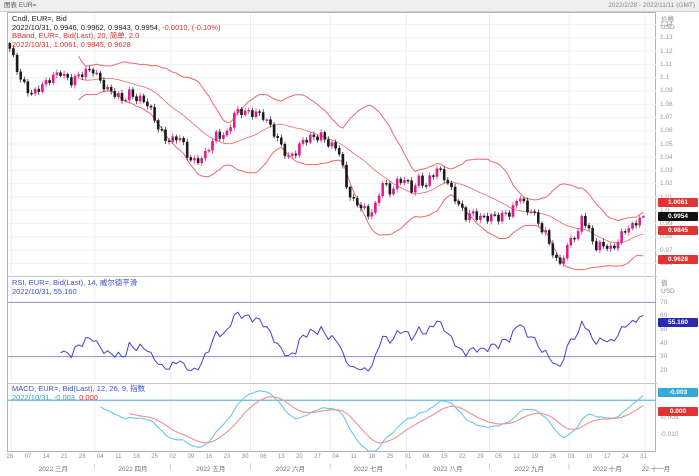  What do you see at coordinates (386, 420) in the screenshot?
I see `macd-signal-line` at bounding box center [386, 420].